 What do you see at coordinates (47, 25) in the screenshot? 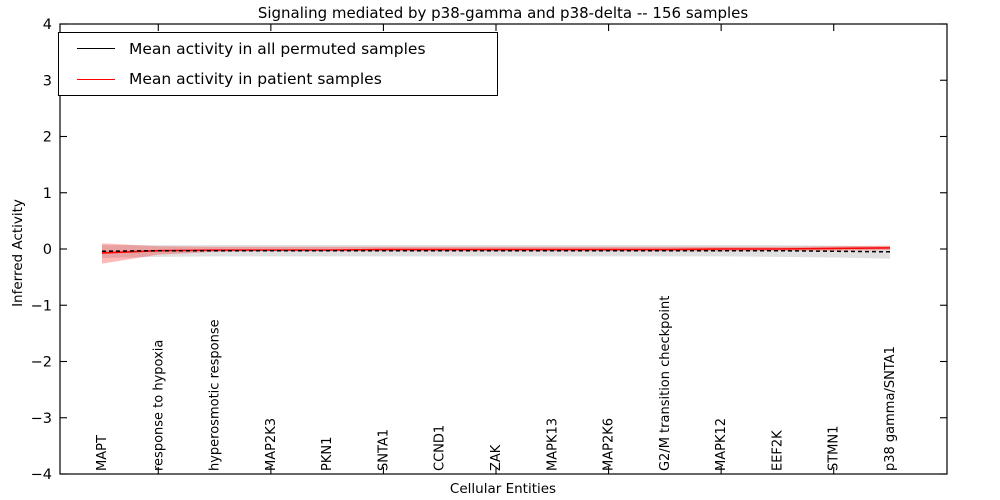
I see `y-tick-label: 4` at bounding box center [47, 25].